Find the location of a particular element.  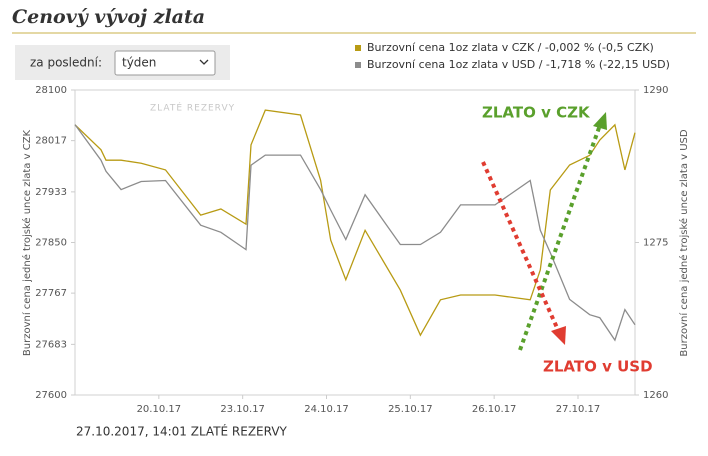

y-tick-label: 27600 is located at coordinates (51, 395).